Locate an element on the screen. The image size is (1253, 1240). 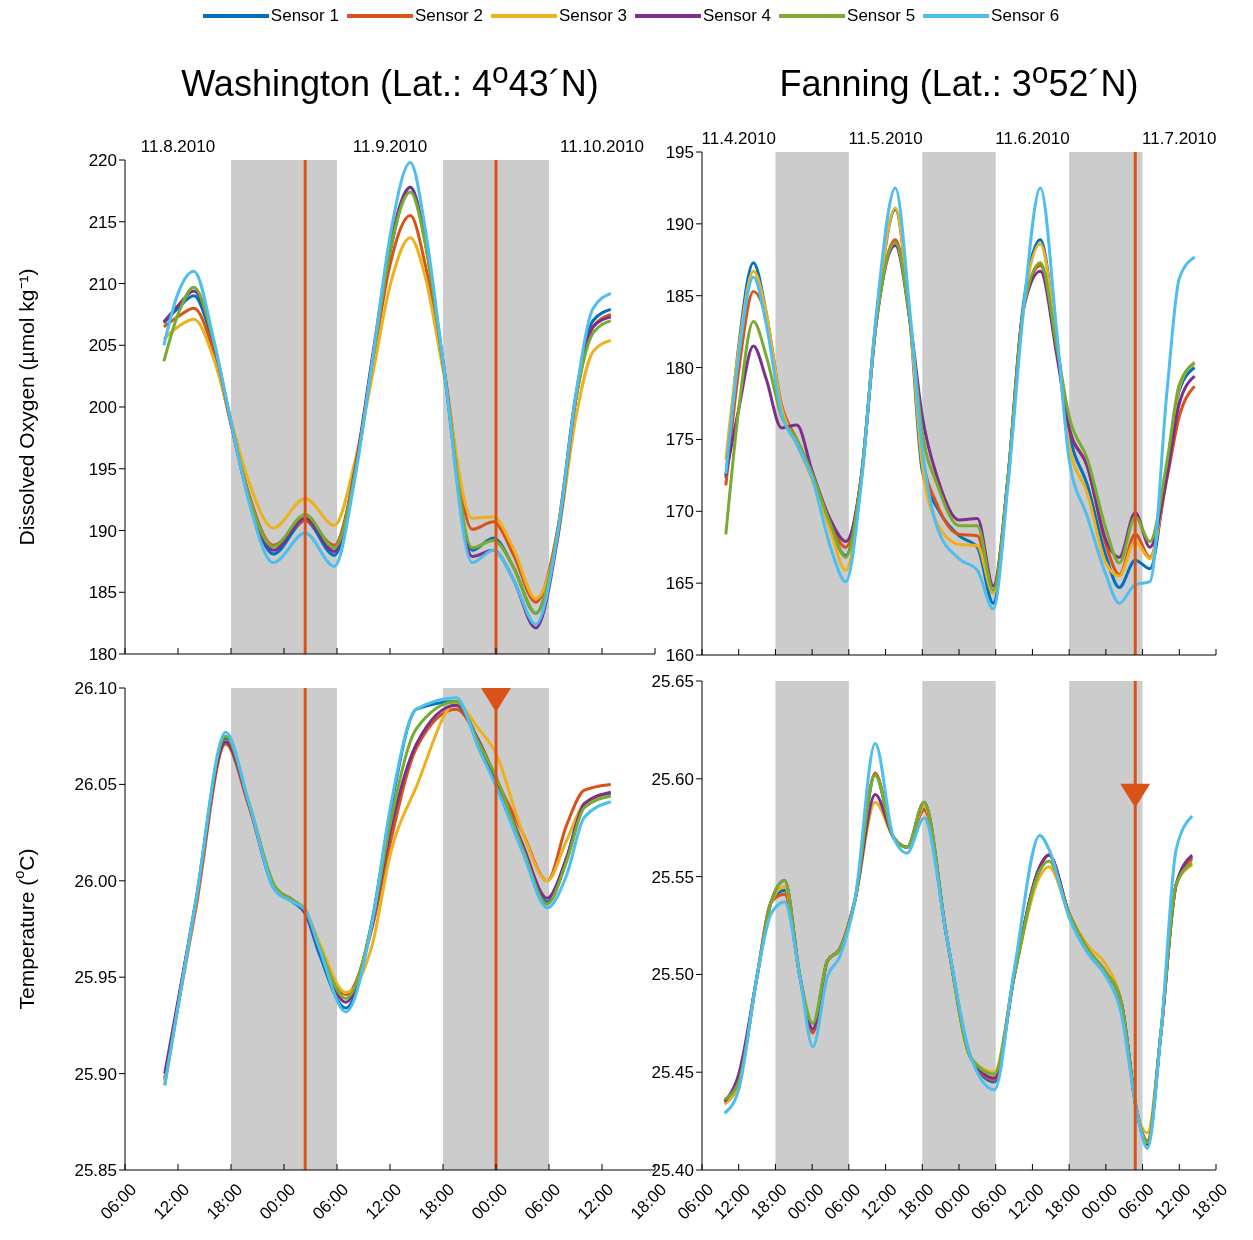
y-tick-label: 25.95 is located at coordinates (95, 978).